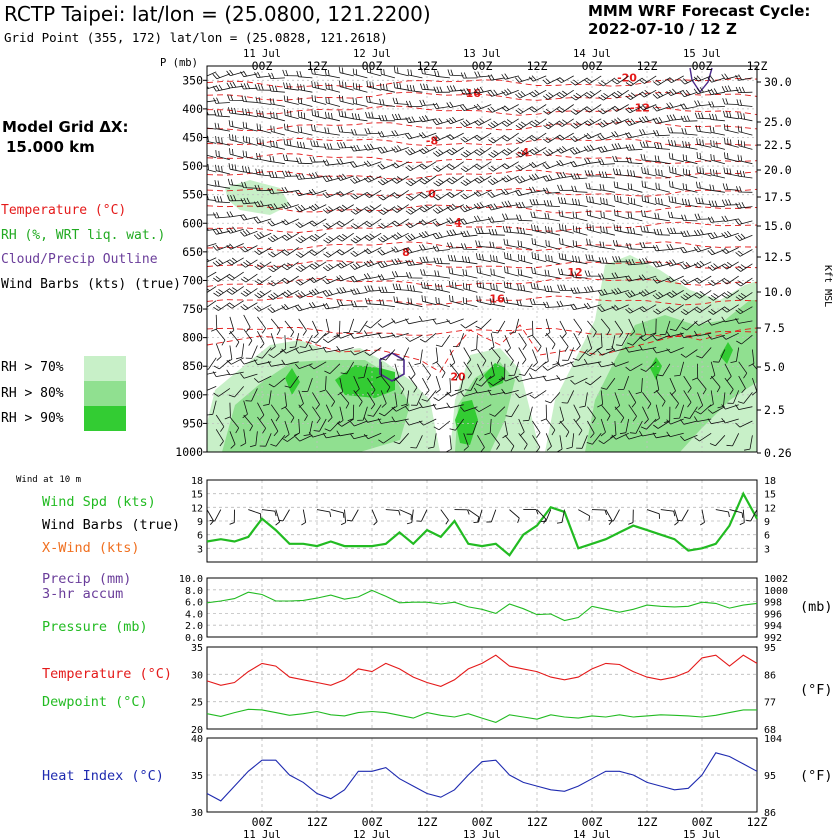  I want to click on wind-y2tick-label: 9, so click(767, 522).